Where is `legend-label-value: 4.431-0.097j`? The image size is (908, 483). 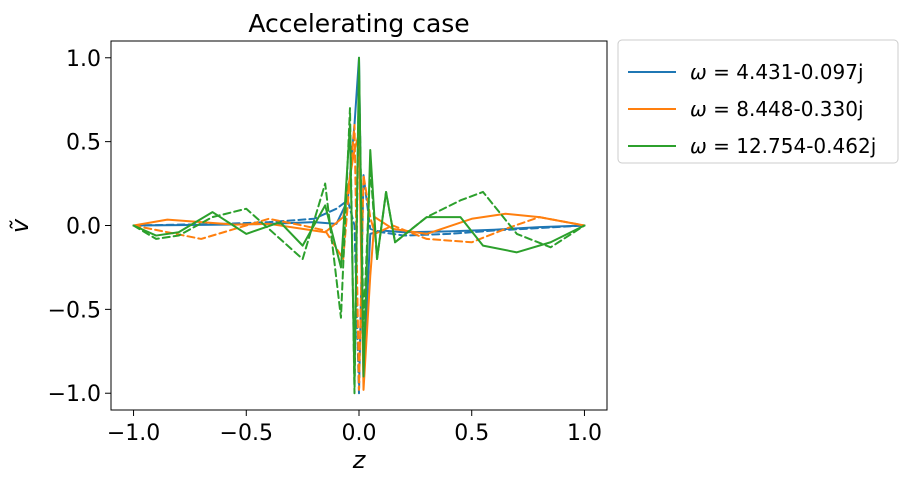
legend-label-value: 4.431-0.097j is located at coordinates (799, 72).